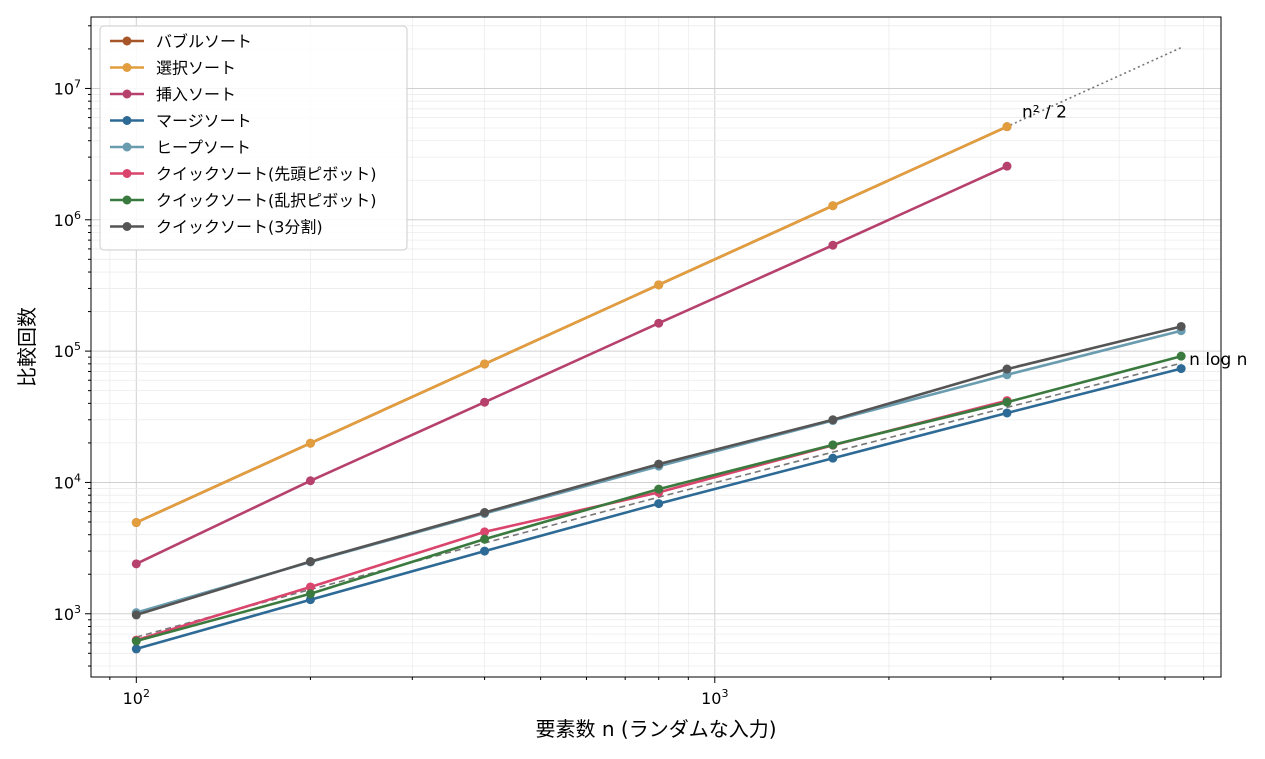 This screenshot has width=1265, height=759. I want to click on legend-entry: マージソート, so click(181, 121).